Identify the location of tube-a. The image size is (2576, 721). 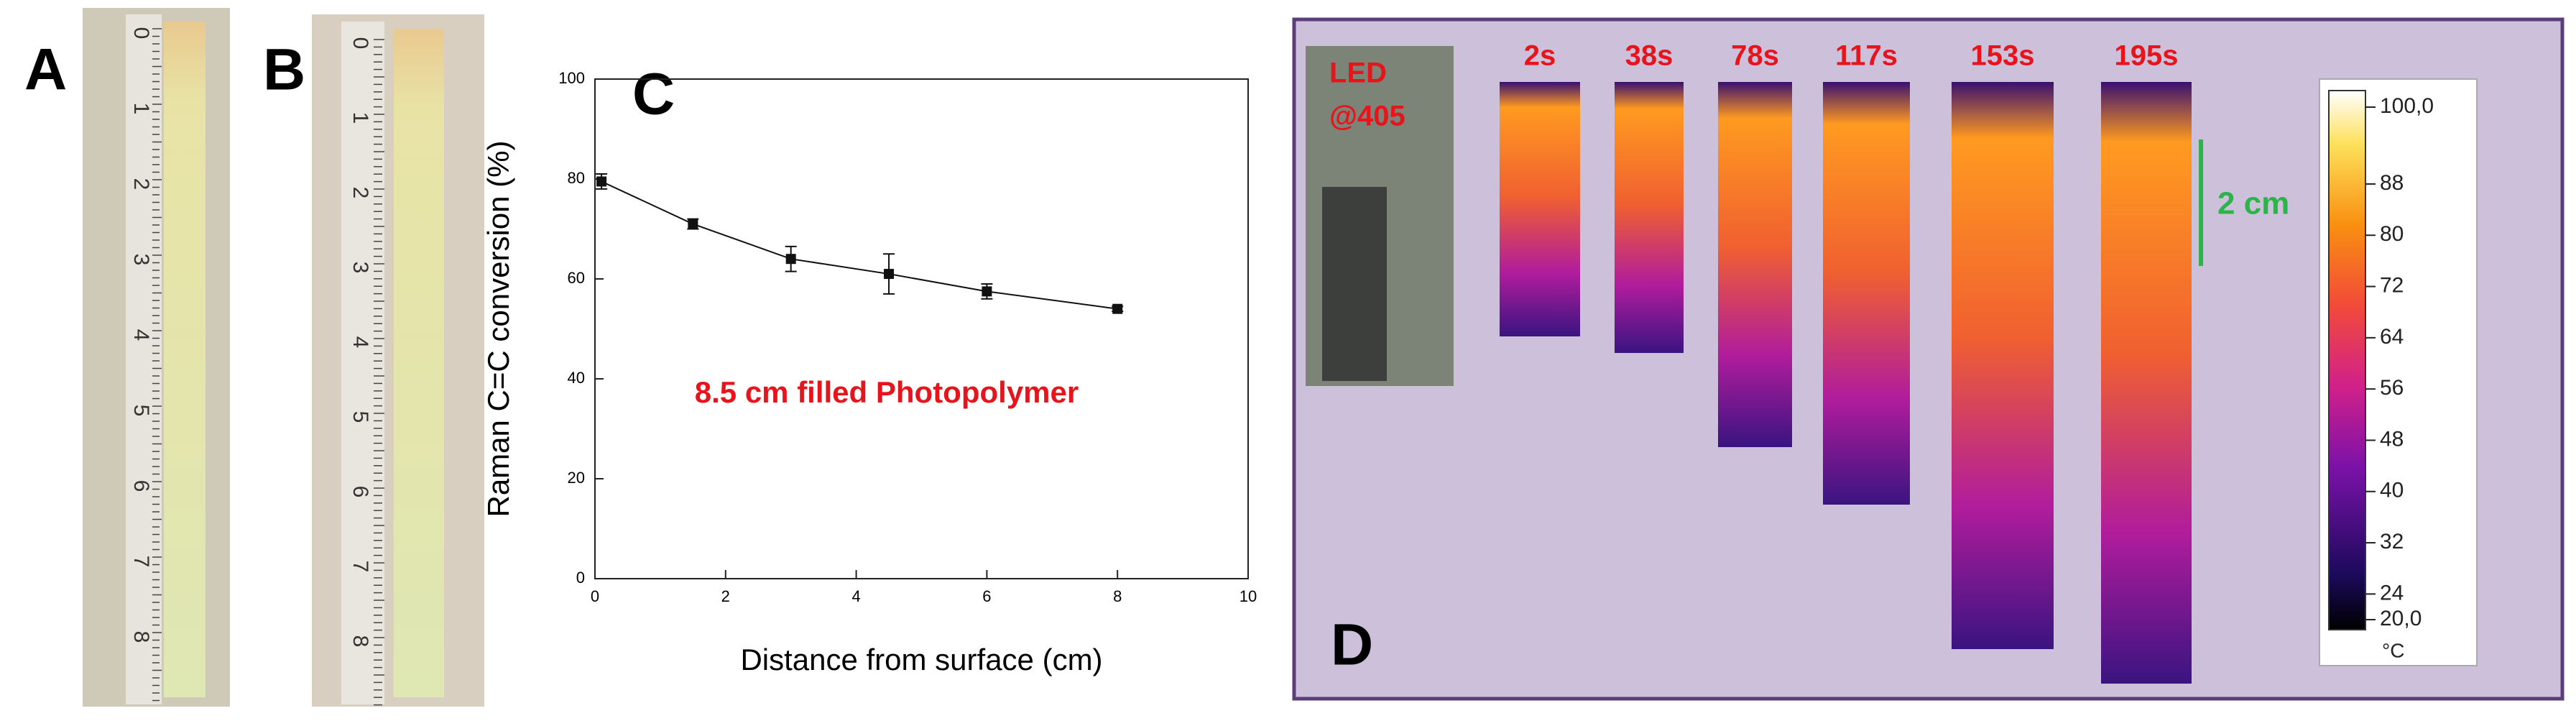
(185, 359).